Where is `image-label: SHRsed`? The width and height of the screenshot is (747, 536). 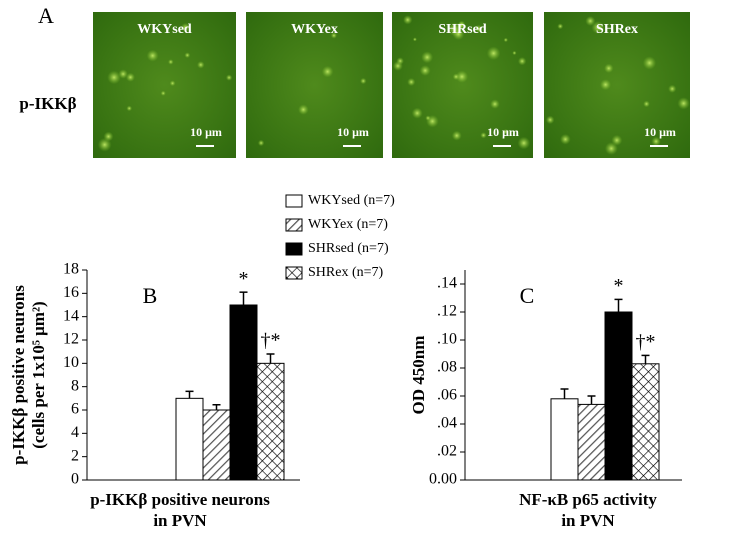 image-label: SHRsed is located at coordinates (462, 29).